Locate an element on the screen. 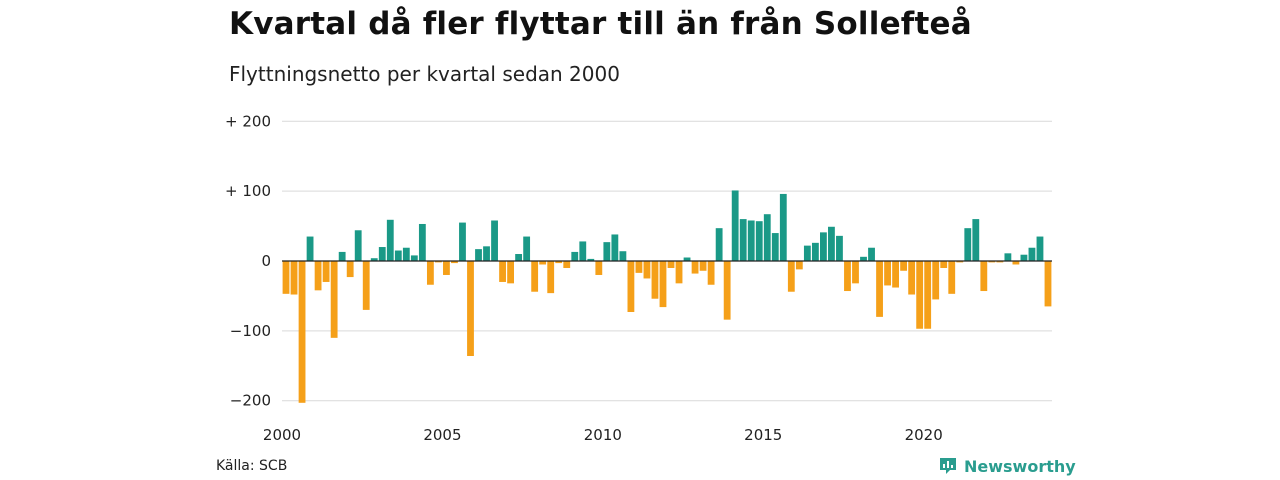  x-tick-label: 2005 is located at coordinates (442, 435).